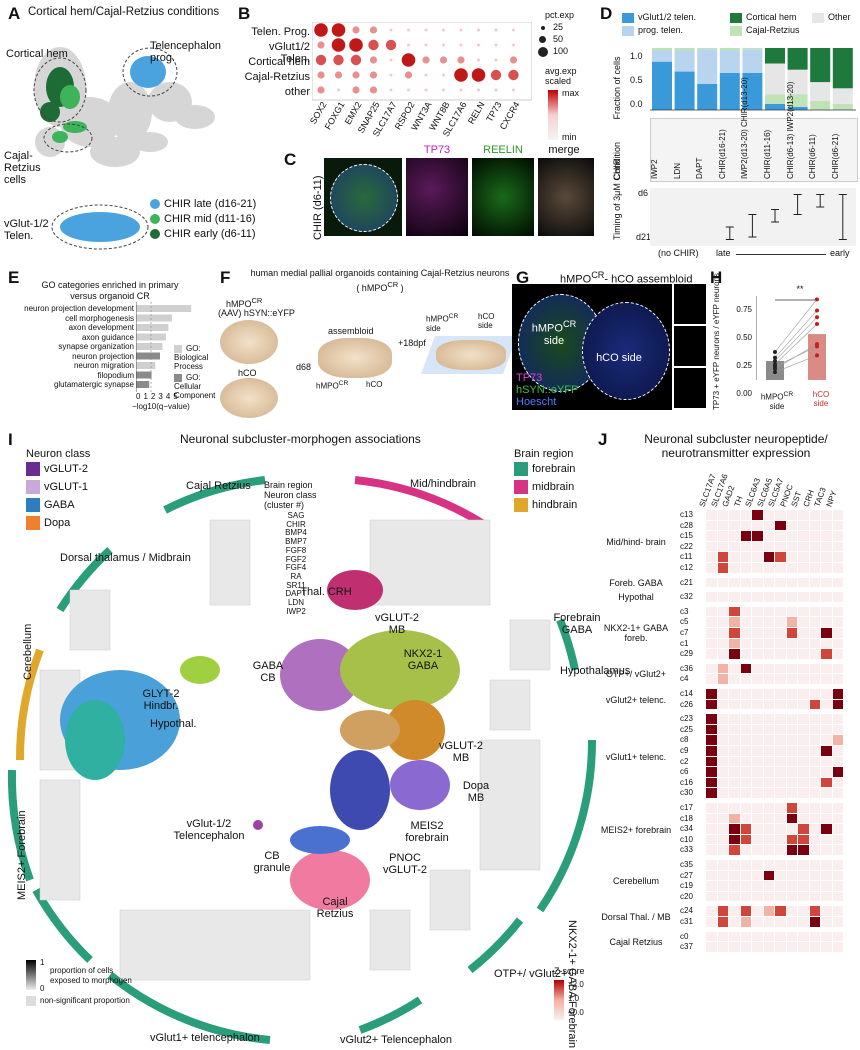 The height and width of the screenshot is (1050, 860). I want to click on cluster-label: c36, so click(686, 668).